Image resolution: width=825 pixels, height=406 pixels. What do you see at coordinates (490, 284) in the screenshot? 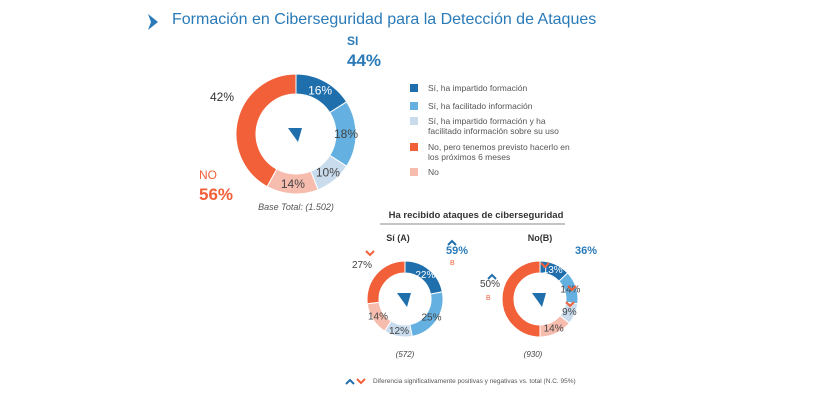
I see `slice-label: 50%` at bounding box center [490, 284].